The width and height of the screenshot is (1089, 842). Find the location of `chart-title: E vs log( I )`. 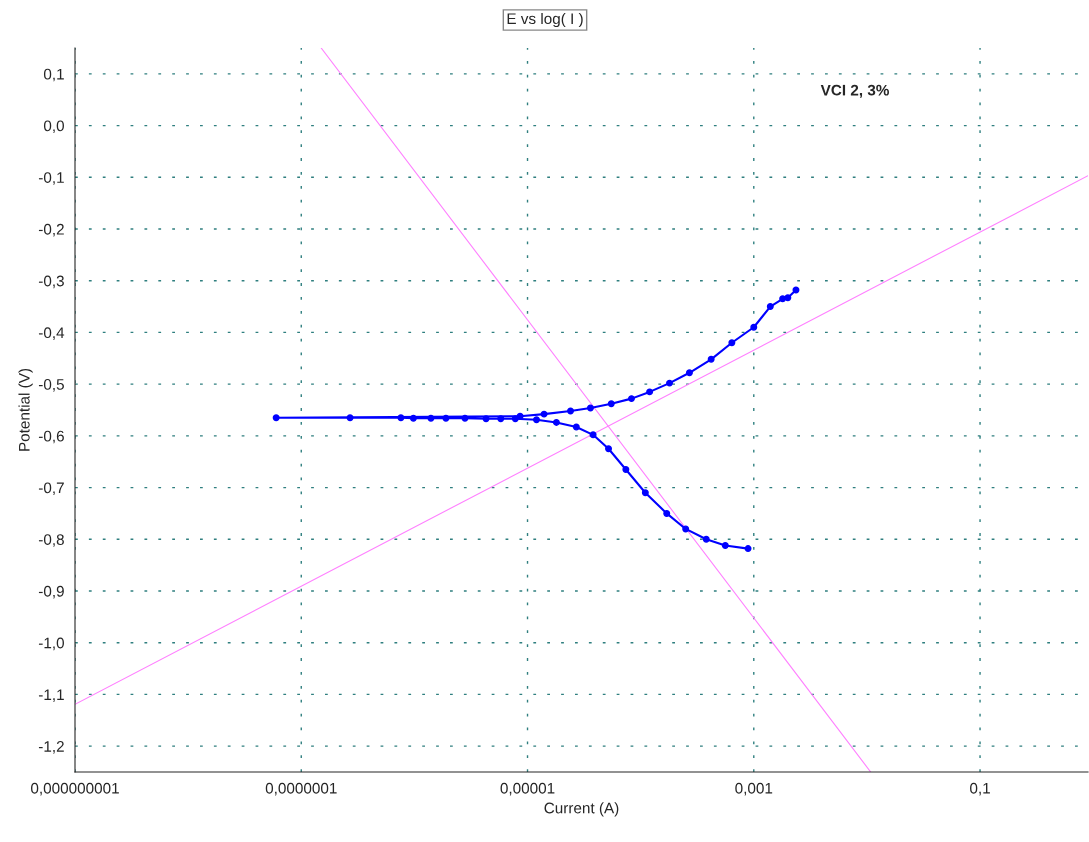

chart-title: E vs log( I ) is located at coordinates (545, 20).